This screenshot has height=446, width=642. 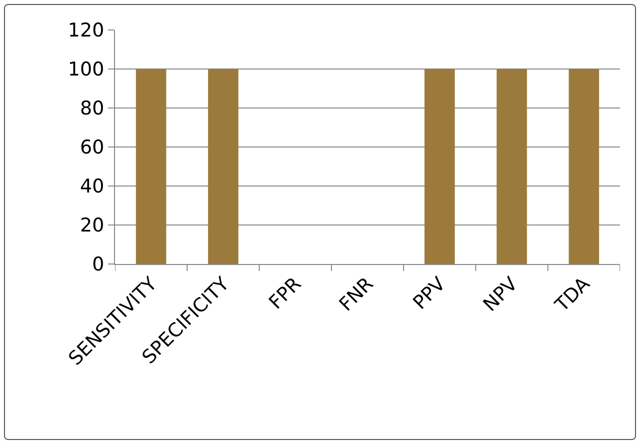 What do you see at coordinates (285, 293) in the screenshot?
I see `x-tick-label: FPR` at bounding box center [285, 293].